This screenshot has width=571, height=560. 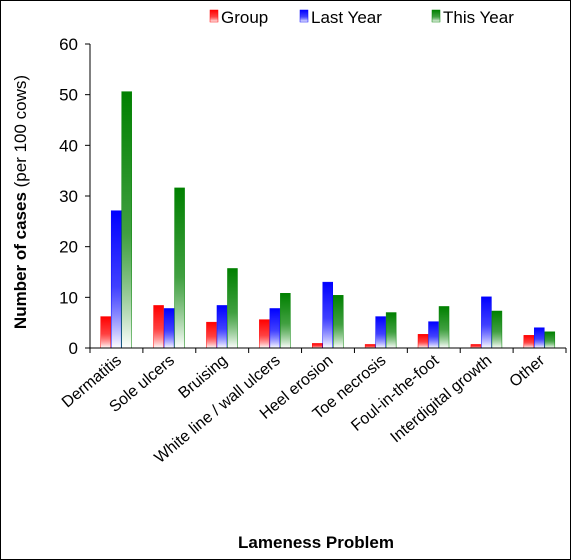 I want to click on y-tick-label: 30, so click(x=68, y=196).